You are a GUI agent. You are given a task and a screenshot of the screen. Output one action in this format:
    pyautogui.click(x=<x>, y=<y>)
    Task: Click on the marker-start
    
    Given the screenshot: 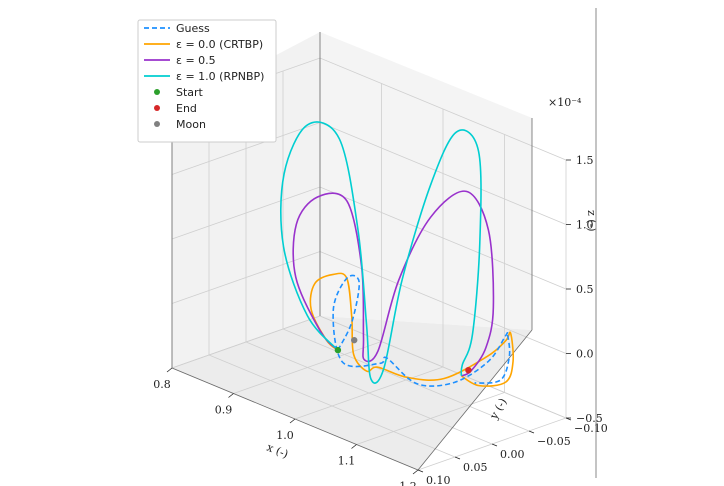 What is the action you would take?
    pyautogui.click(x=338, y=350)
    